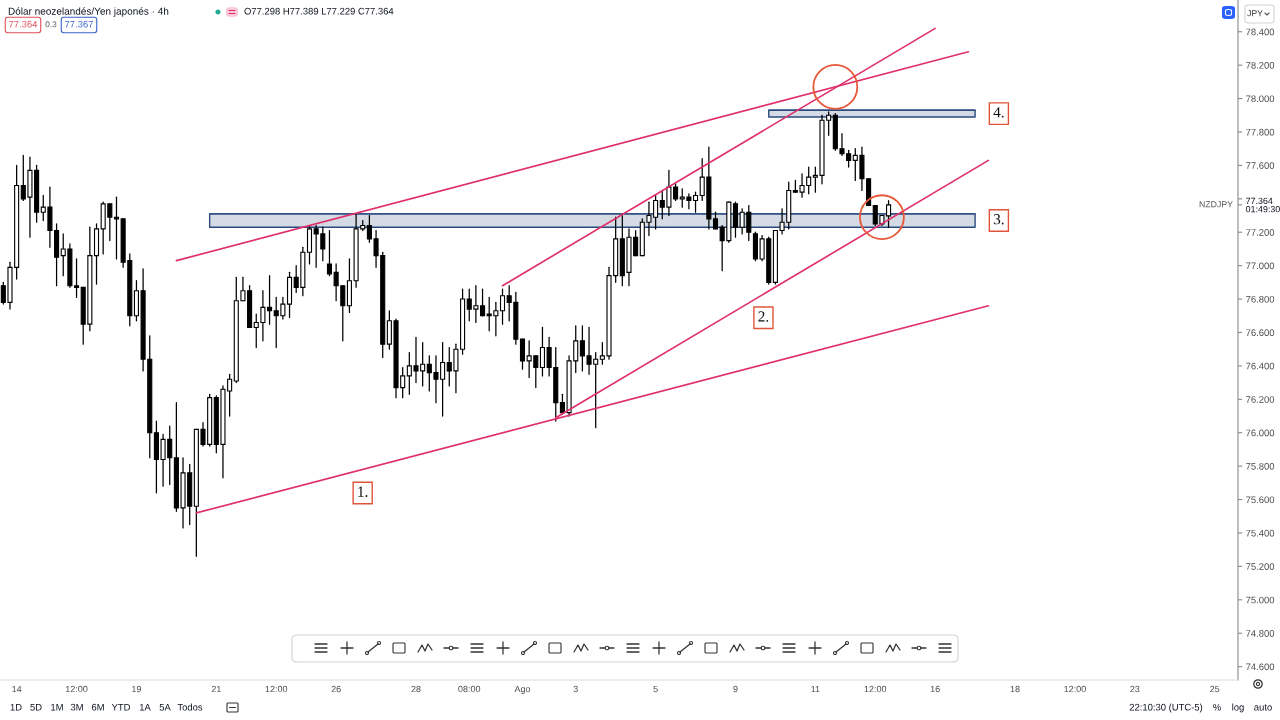  I want to click on y-tick-label: 75.000, so click(1260, 600).